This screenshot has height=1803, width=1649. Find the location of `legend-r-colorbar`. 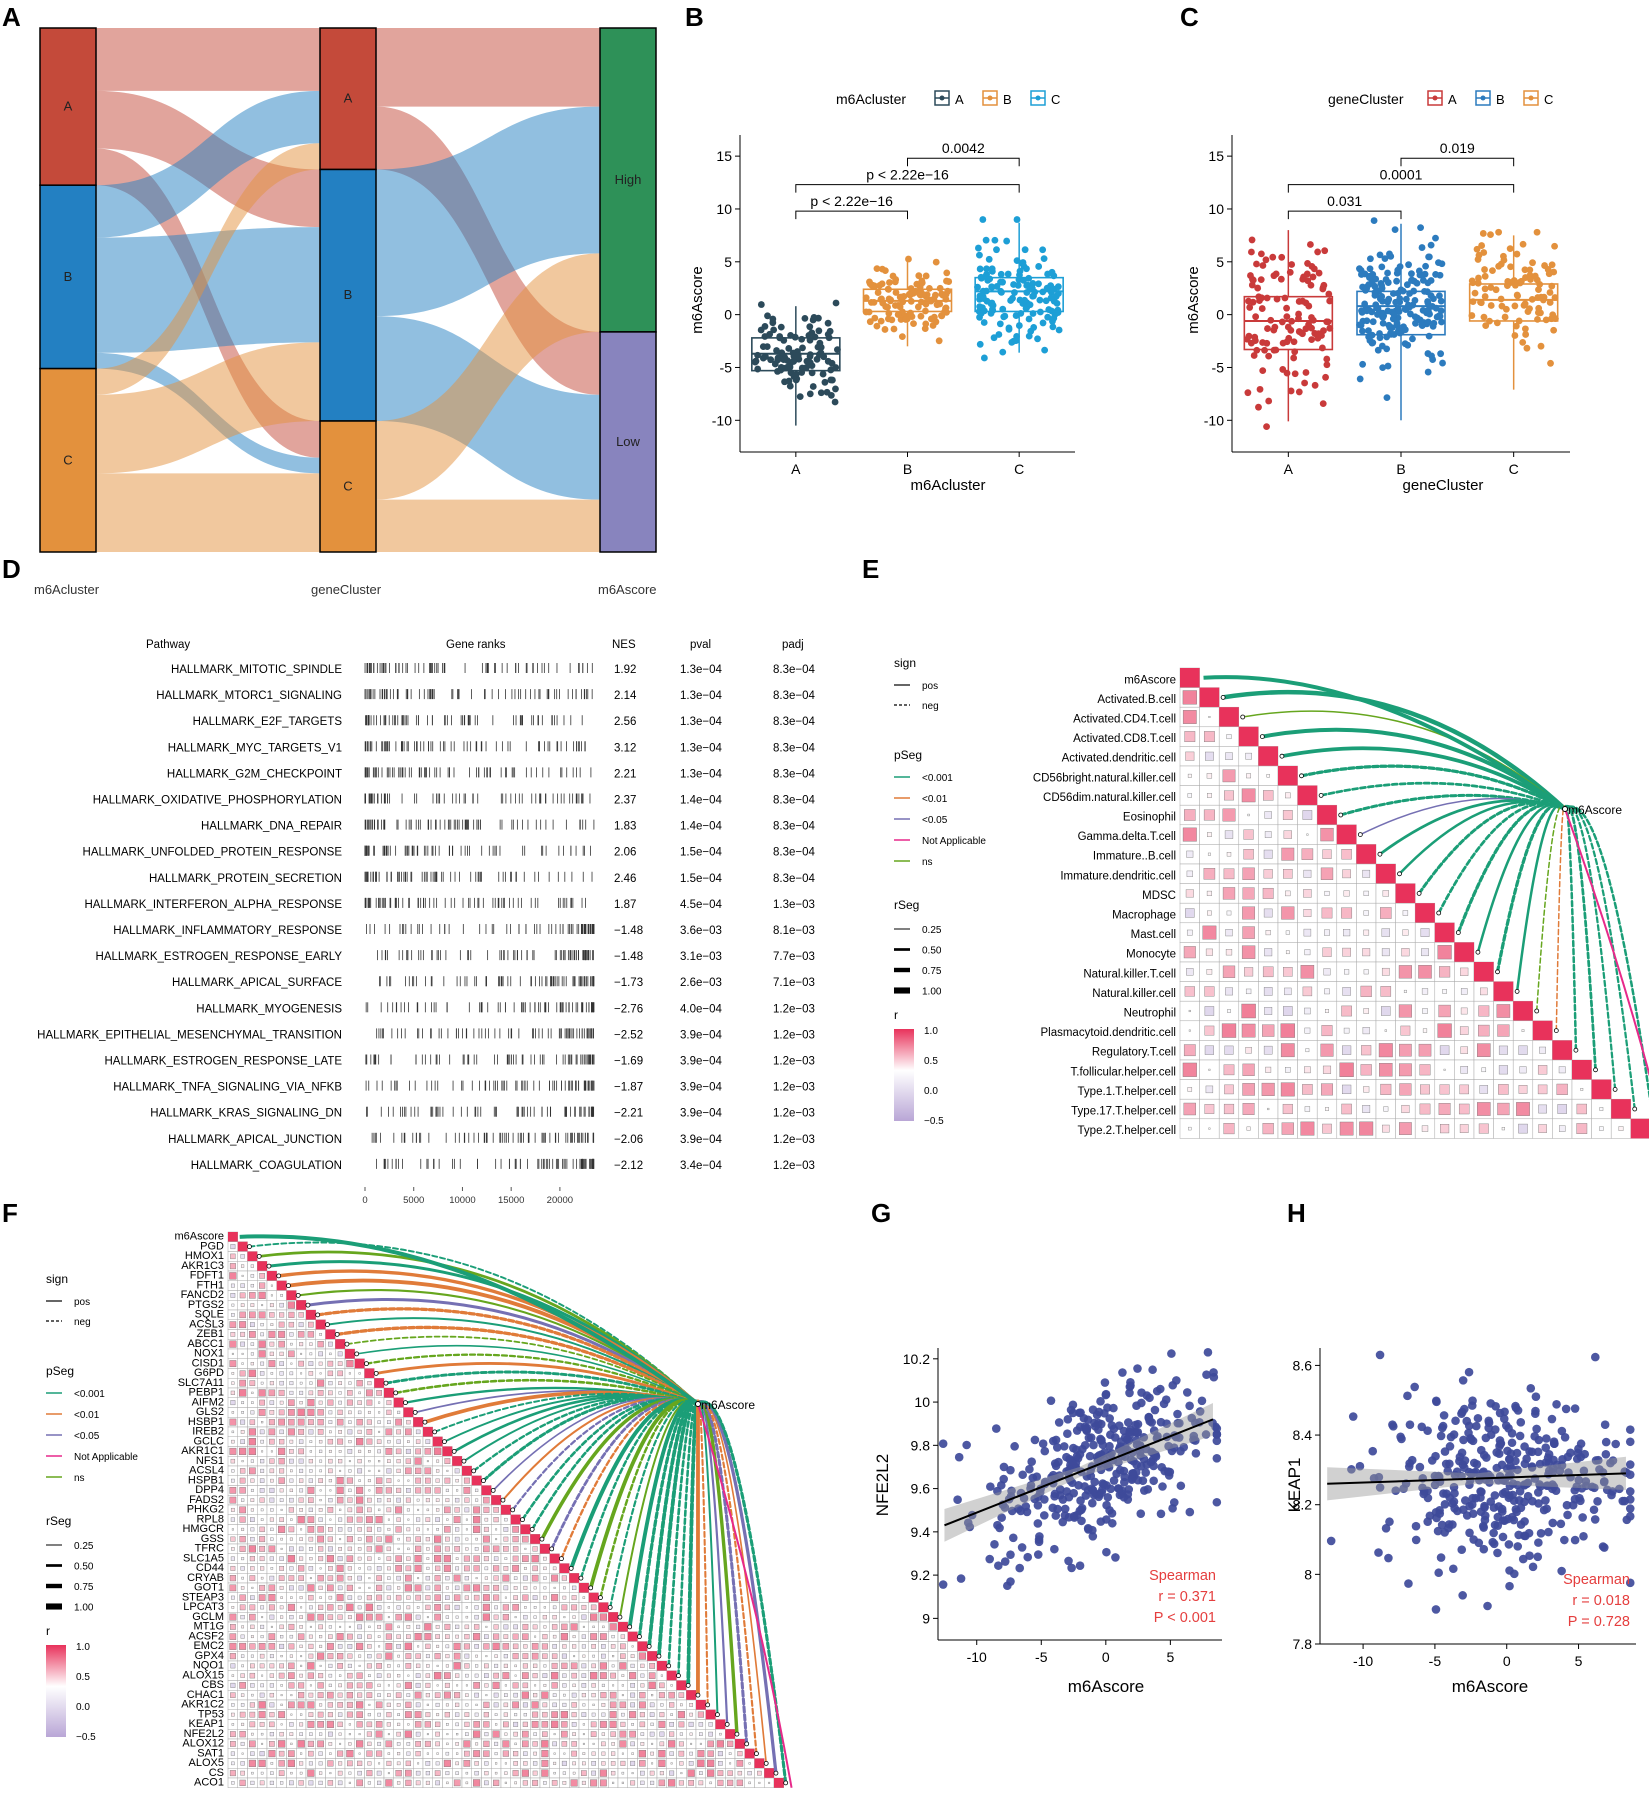

legend-r-colorbar is located at coordinates (56, 1691).